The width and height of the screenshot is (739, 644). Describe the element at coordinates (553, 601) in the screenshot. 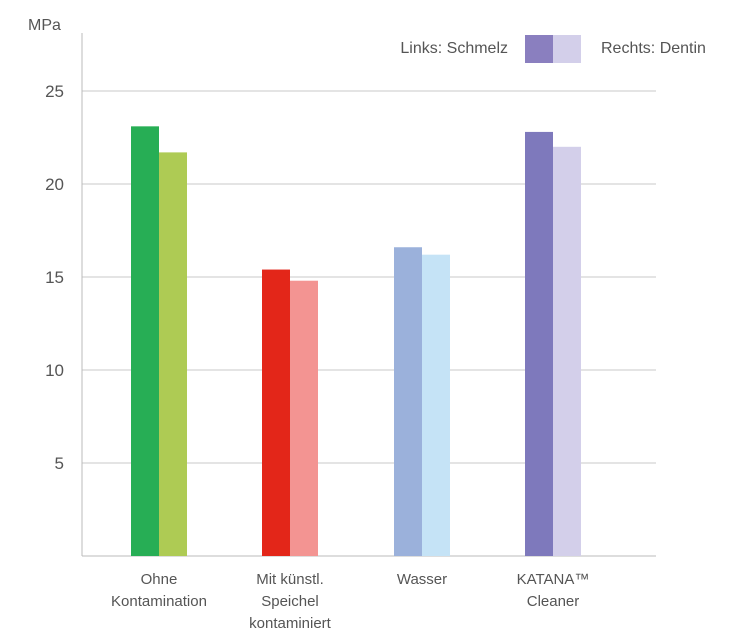

I see `category-label-3-line-1: Cleaner` at that location.